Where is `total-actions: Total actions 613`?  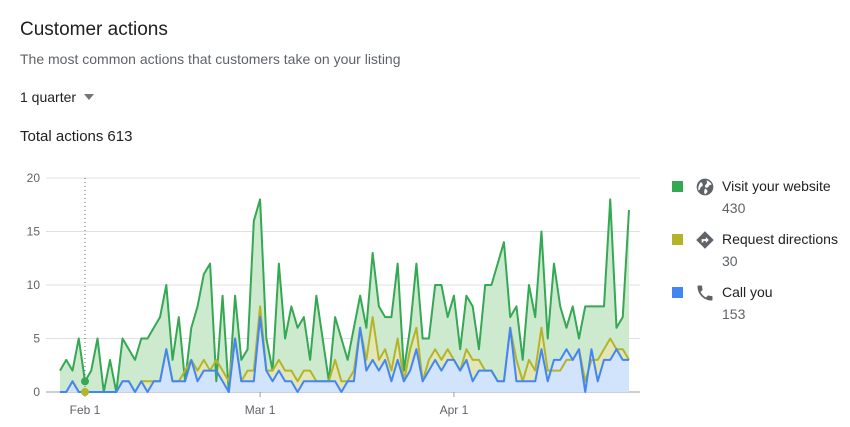 total-actions: Total actions 613 is located at coordinates (76, 136).